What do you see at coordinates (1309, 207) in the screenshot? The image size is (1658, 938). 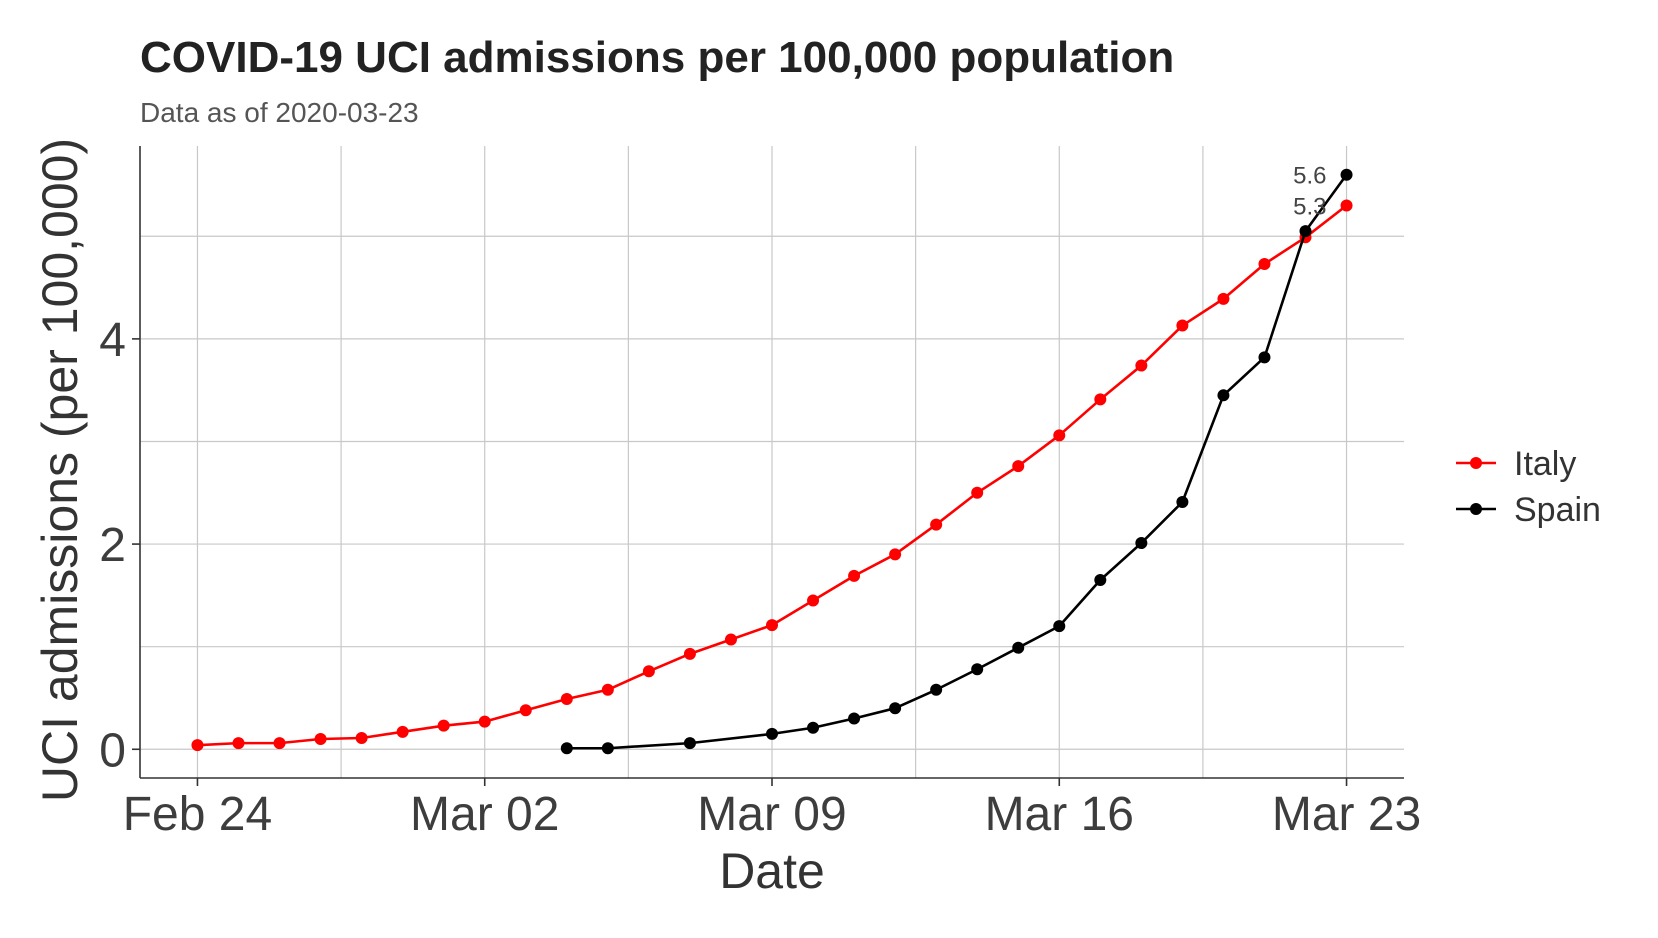 I see `end-value-label-italy: 5.3` at bounding box center [1309, 207].